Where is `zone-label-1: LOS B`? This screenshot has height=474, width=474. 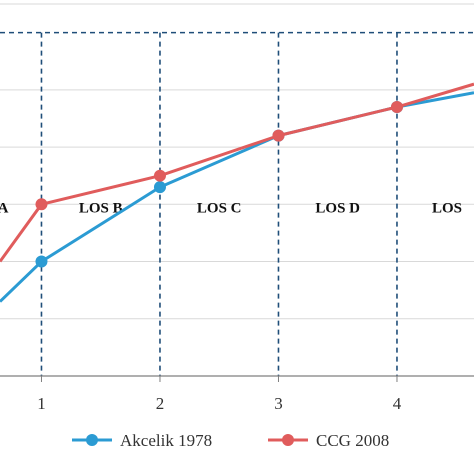
zone-label-1: LOS B is located at coordinates (101, 208).